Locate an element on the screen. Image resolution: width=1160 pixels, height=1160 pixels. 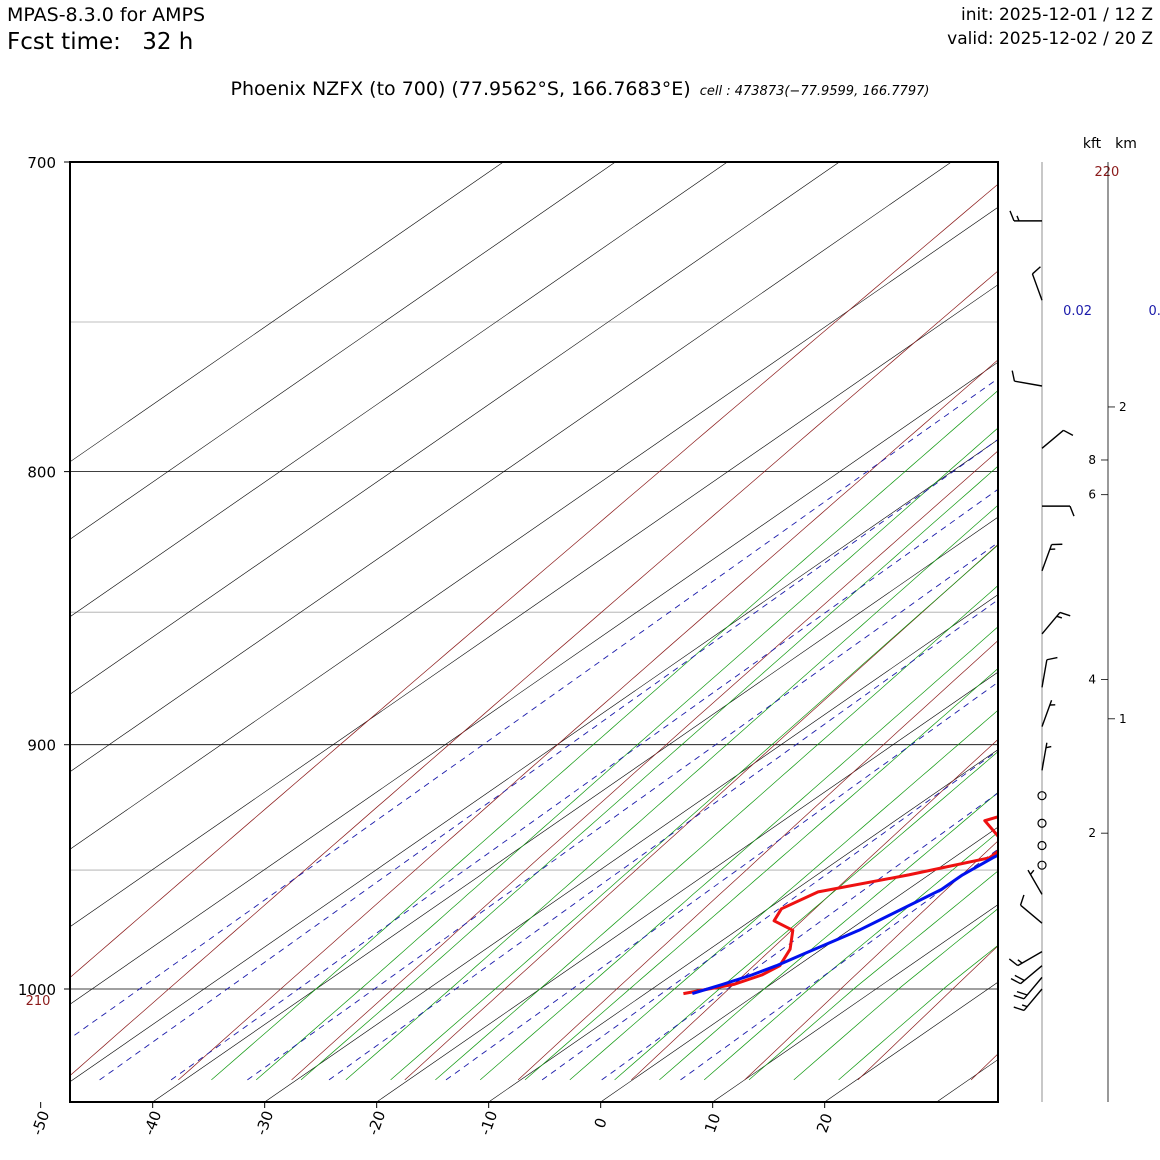
km-label: km is located at coordinates (1126, 144).